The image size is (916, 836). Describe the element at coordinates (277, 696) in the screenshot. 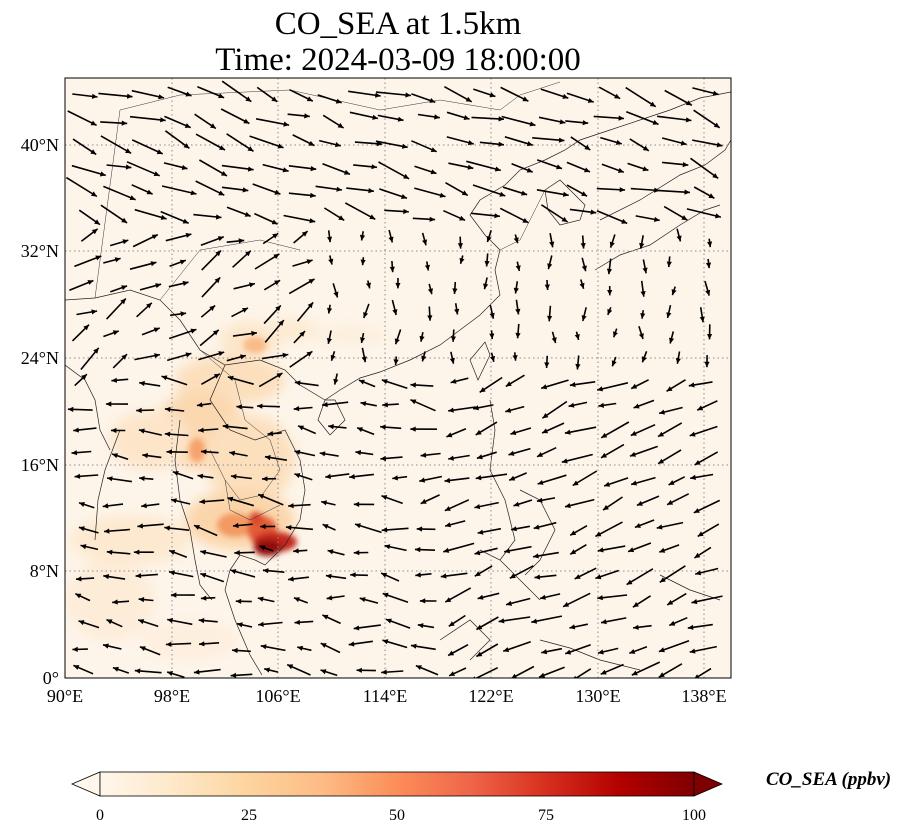

I see `x-tick-label: 106°E` at that location.